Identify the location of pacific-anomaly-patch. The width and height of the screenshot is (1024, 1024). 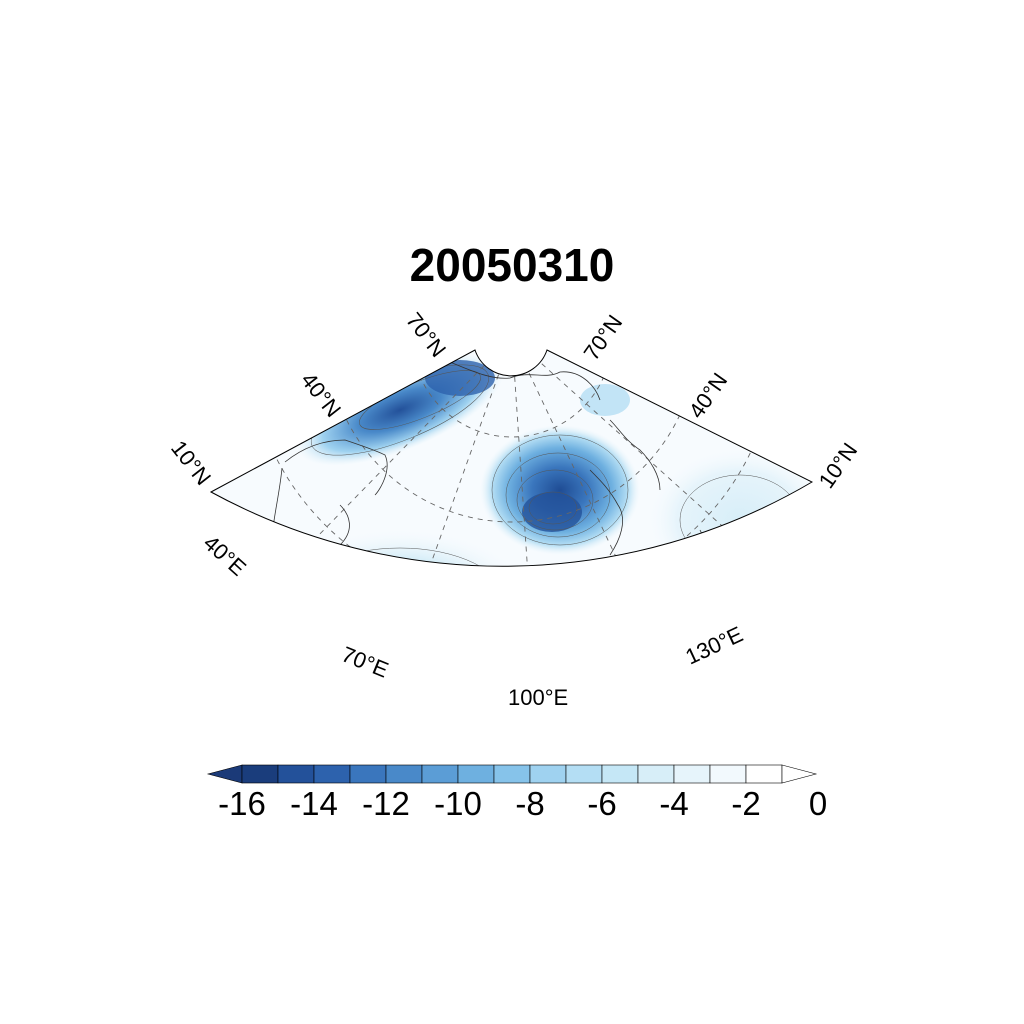
(740, 520).